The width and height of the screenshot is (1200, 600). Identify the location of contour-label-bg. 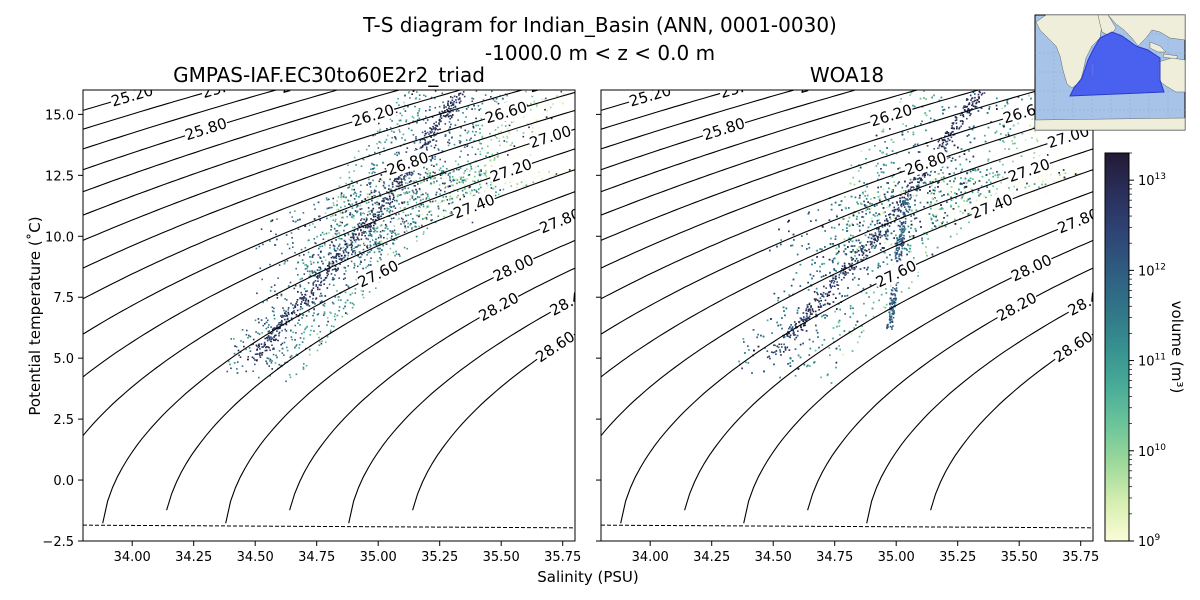
(378, 273).